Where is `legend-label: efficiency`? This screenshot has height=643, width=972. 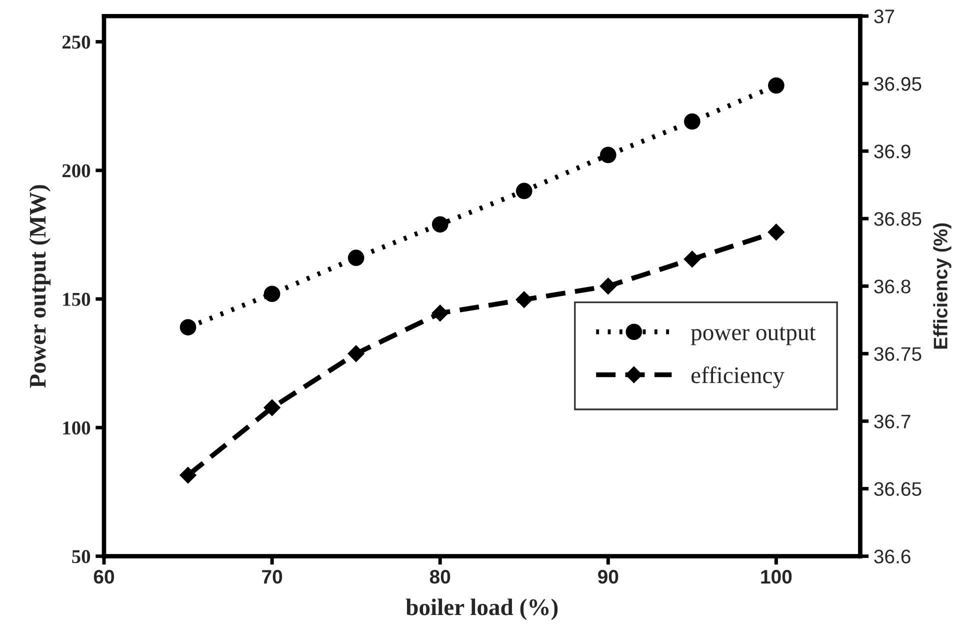
legend-label: efficiency is located at coordinates (737, 377).